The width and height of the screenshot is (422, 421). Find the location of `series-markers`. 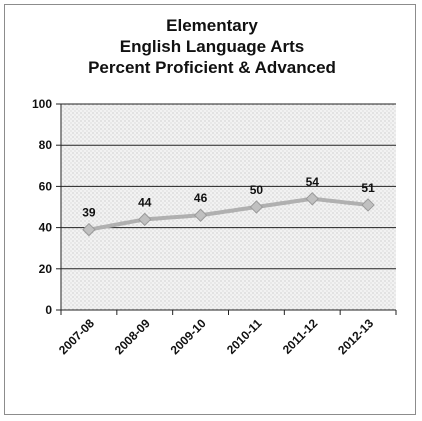

series-markers is located at coordinates (228, 214).